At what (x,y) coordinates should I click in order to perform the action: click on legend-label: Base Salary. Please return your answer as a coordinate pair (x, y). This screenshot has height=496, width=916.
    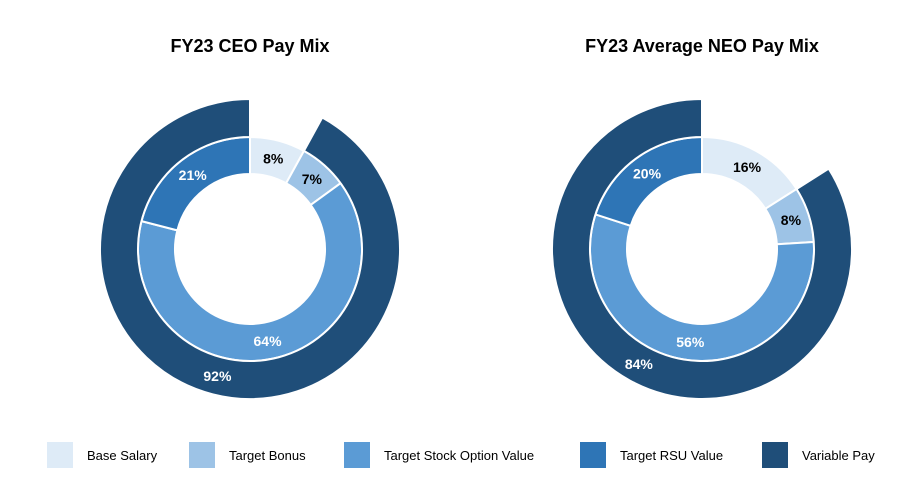
    Looking at the image, I should click on (122, 455).